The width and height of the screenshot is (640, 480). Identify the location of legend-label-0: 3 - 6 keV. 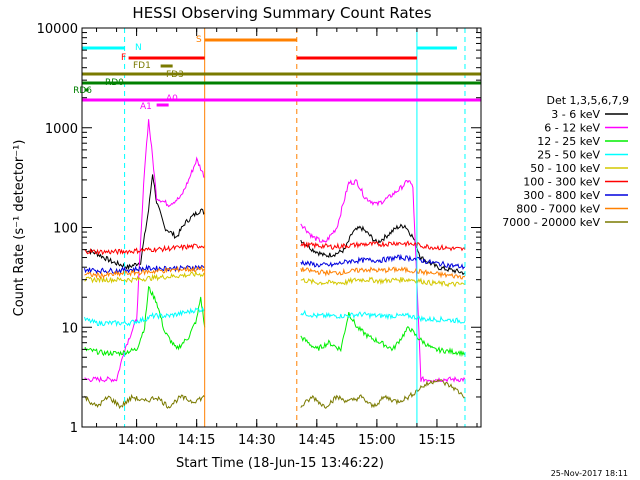
(575, 114).